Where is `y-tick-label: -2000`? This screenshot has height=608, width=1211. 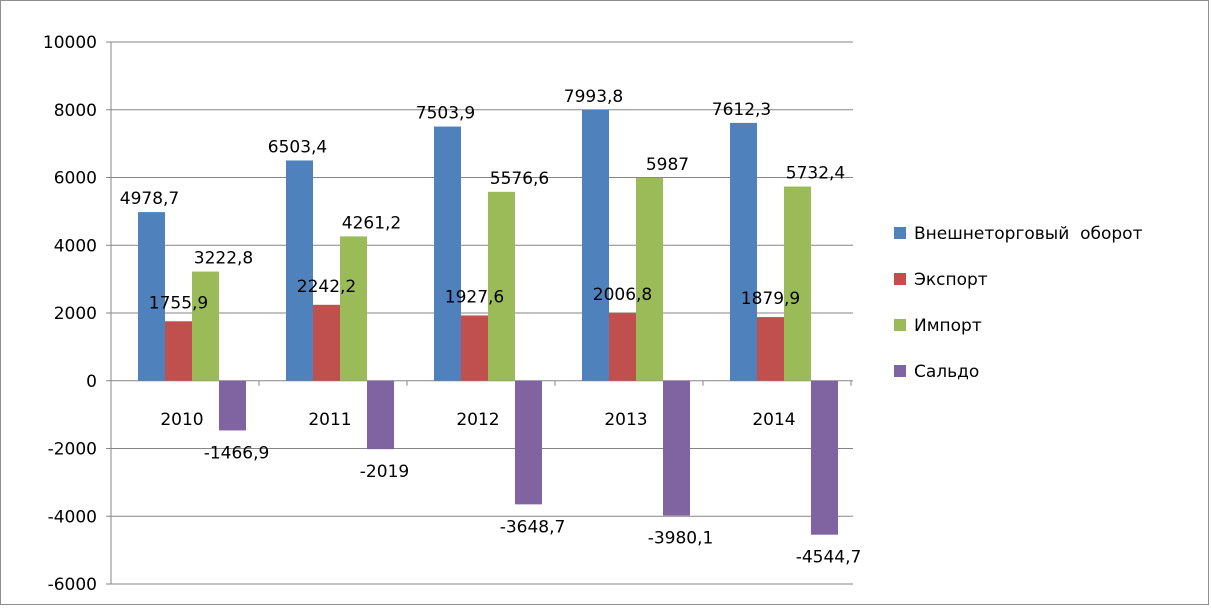 y-tick-label: -2000 is located at coordinates (72, 450).